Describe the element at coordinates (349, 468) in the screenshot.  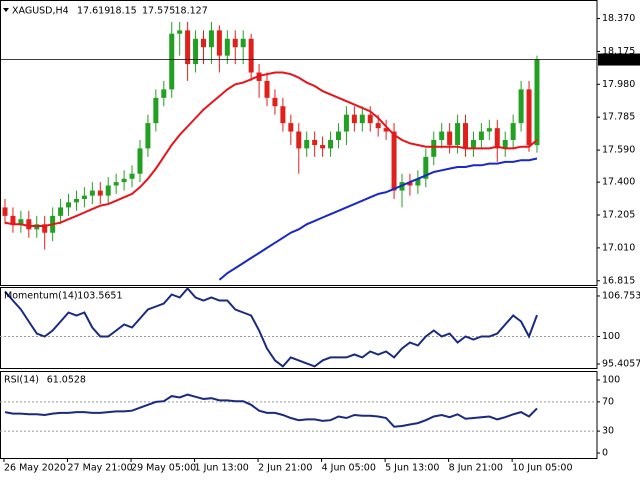
I see `x-tick-label: 4 Jun 05:00` at that location.